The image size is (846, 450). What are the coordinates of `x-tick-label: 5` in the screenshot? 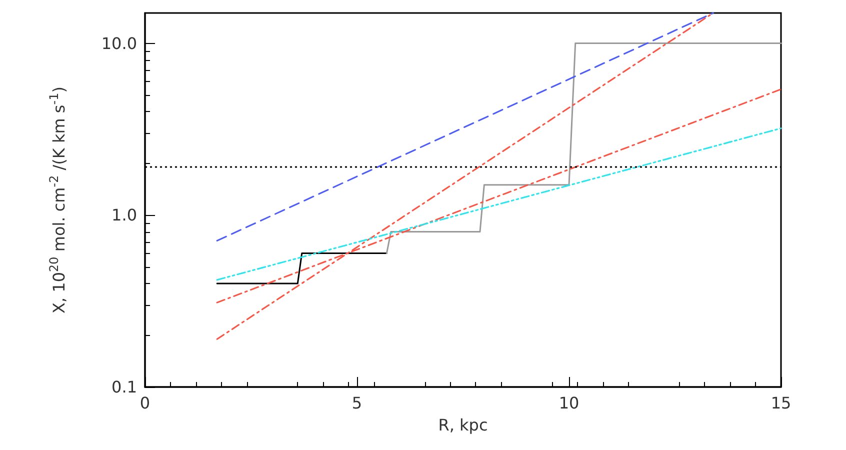 It's located at (357, 403).